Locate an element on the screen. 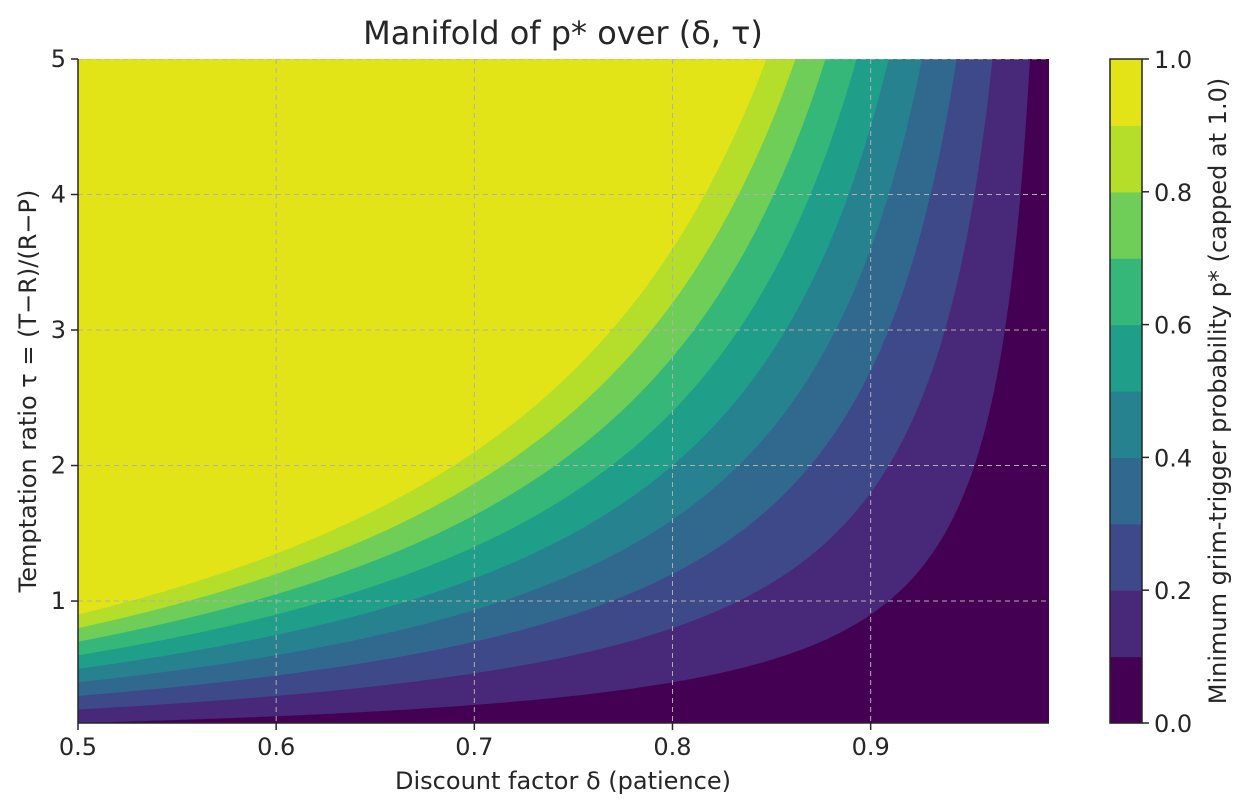 This screenshot has height=812, width=1248. colorbar-tick-label-5: 1.0 is located at coordinates (1173, 60).